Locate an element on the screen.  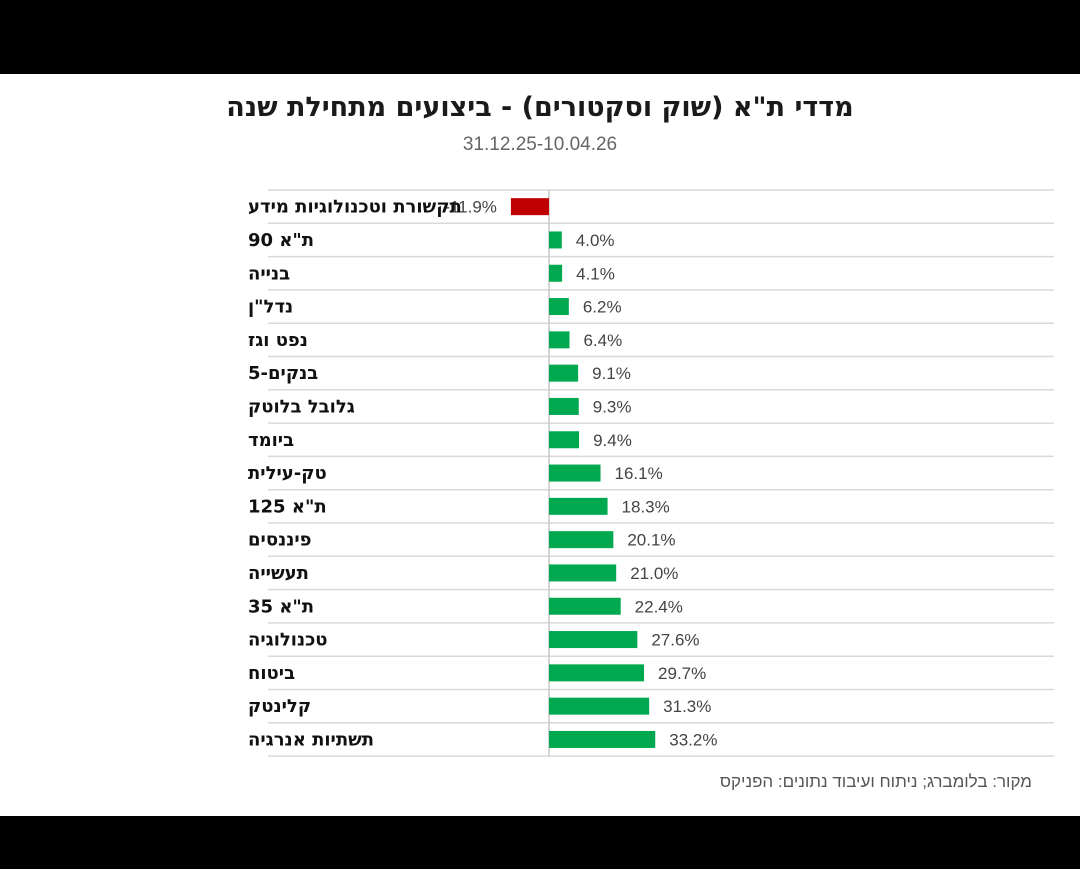
value-label: 29.7% is located at coordinates (682, 673).